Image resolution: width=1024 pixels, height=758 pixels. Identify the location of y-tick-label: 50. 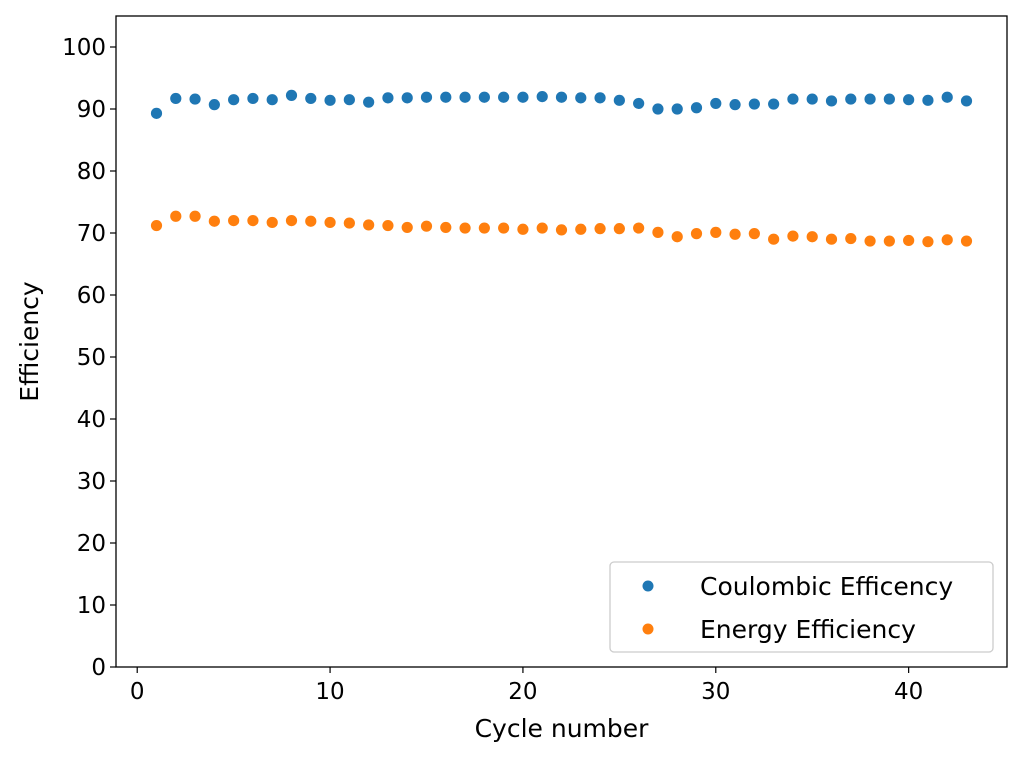
(91, 358).